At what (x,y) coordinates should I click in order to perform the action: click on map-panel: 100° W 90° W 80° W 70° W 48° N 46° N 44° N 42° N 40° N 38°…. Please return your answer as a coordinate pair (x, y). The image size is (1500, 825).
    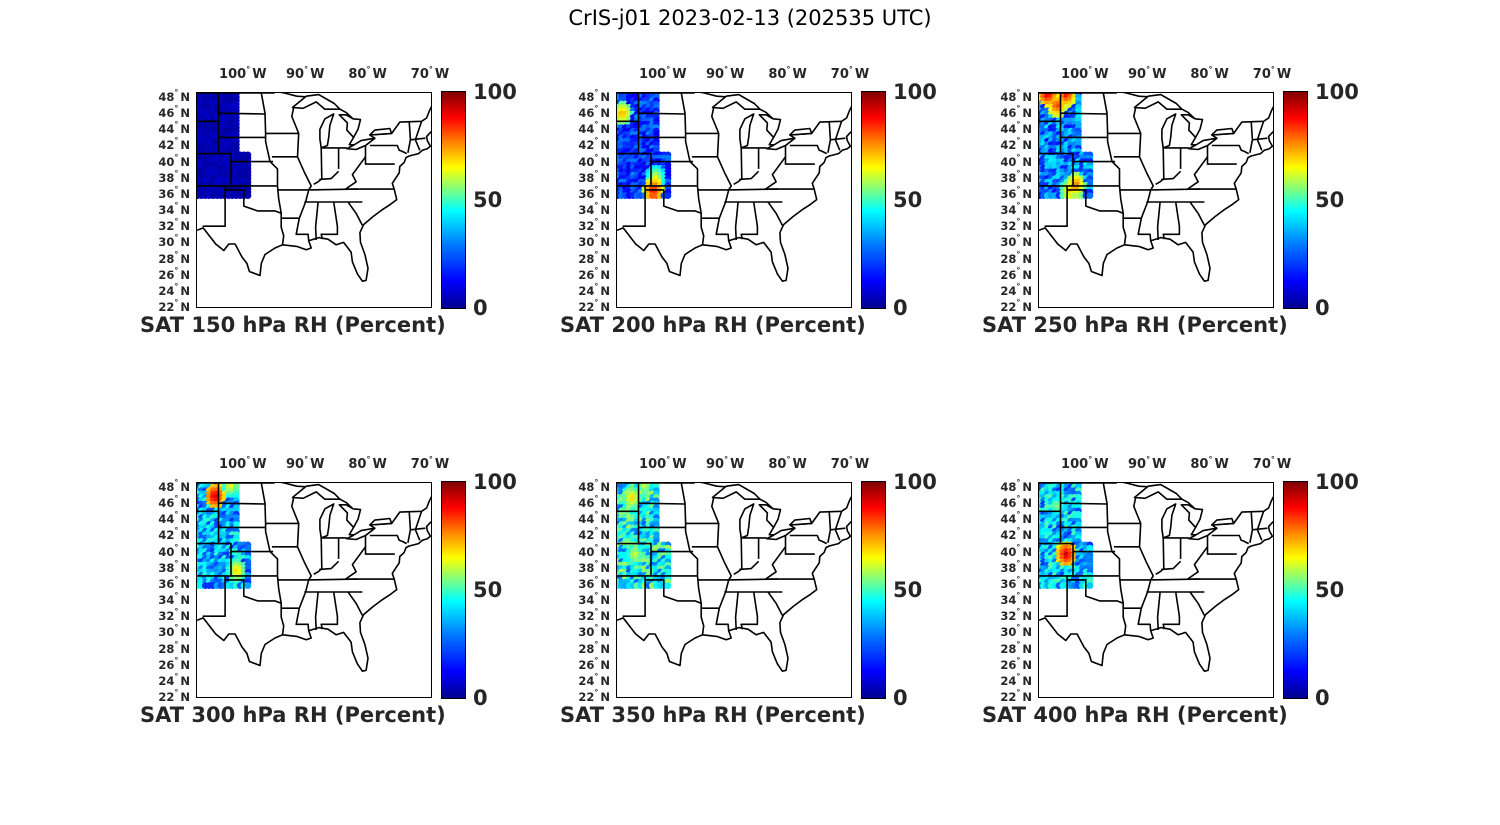
    Looking at the image, I should click on (328, 220).